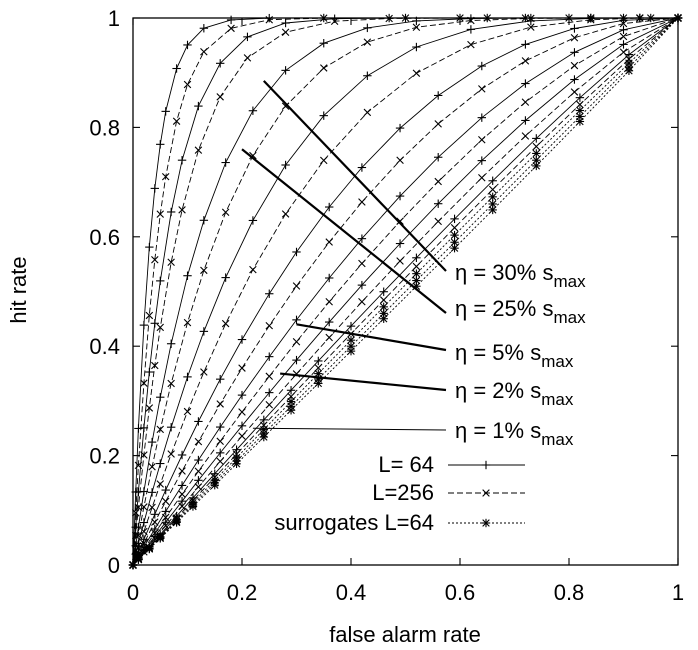 This screenshot has height=650, width=698. What do you see at coordinates (514, 393) in the screenshot?
I see `annotation-label: η = 2% smax` at bounding box center [514, 393].